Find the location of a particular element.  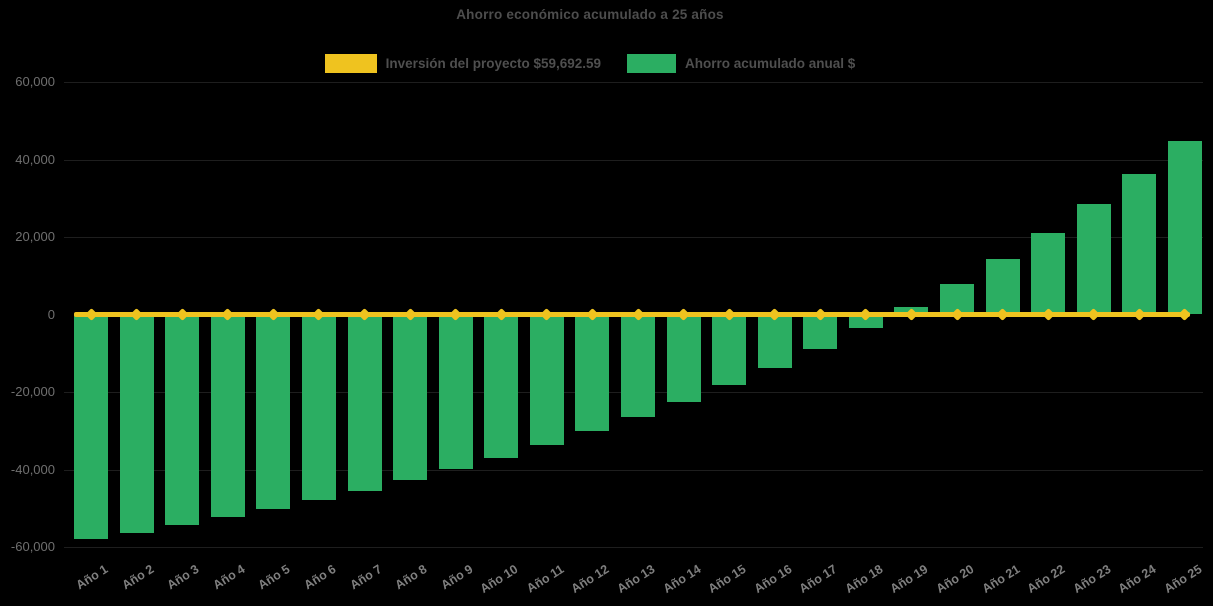

y-axis-label: 0 is located at coordinates (51, 314).